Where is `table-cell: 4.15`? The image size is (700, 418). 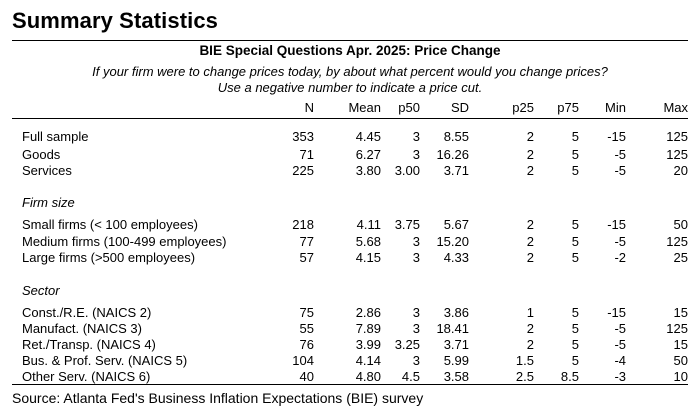
table-cell: 4.15 is located at coordinates (368, 257).